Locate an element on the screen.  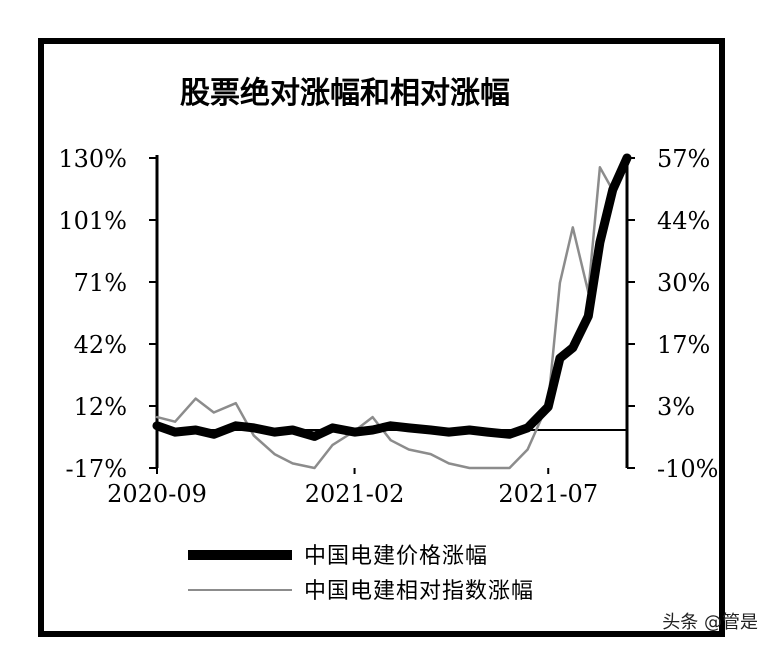
right-tick-label: 17% is located at coordinates (683, 345).